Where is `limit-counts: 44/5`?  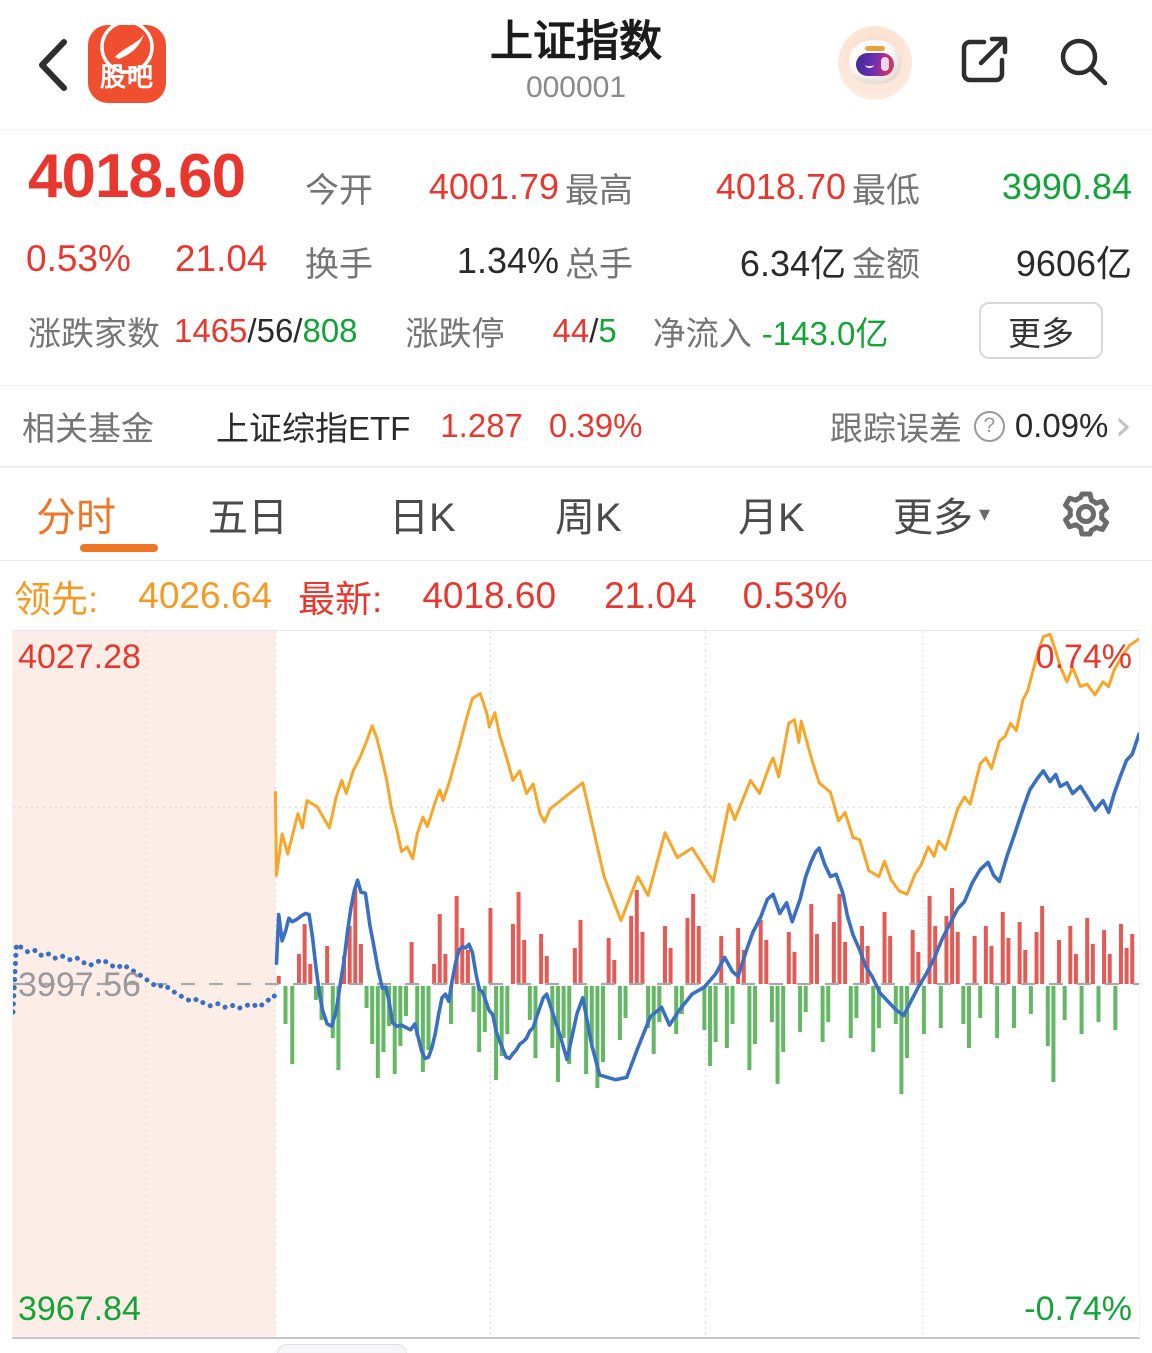 limit-counts: 44/5 is located at coordinates (584, 330).